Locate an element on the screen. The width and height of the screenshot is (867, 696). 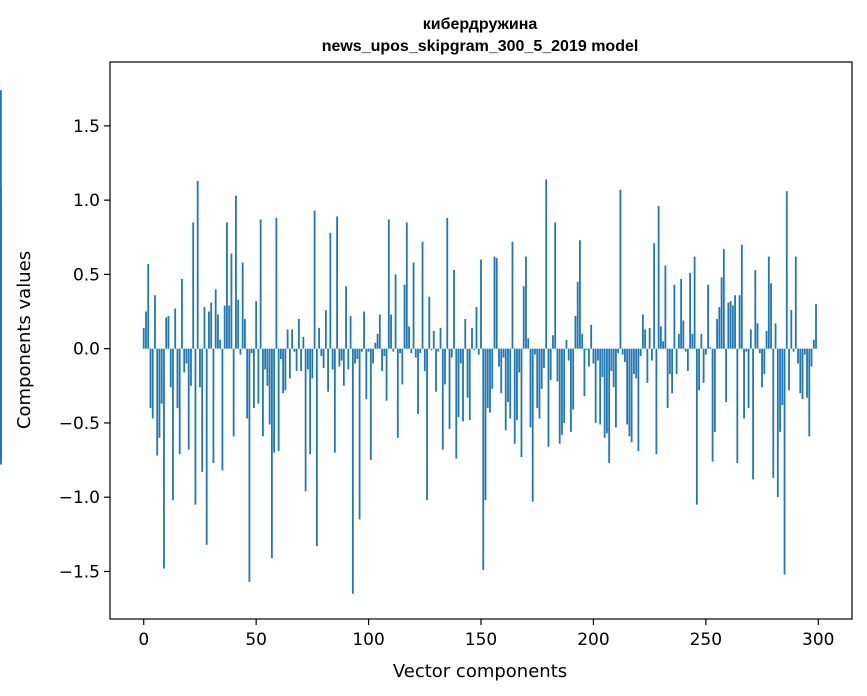
y-tick-label: −0.5 is located at coordinates (79, 424).